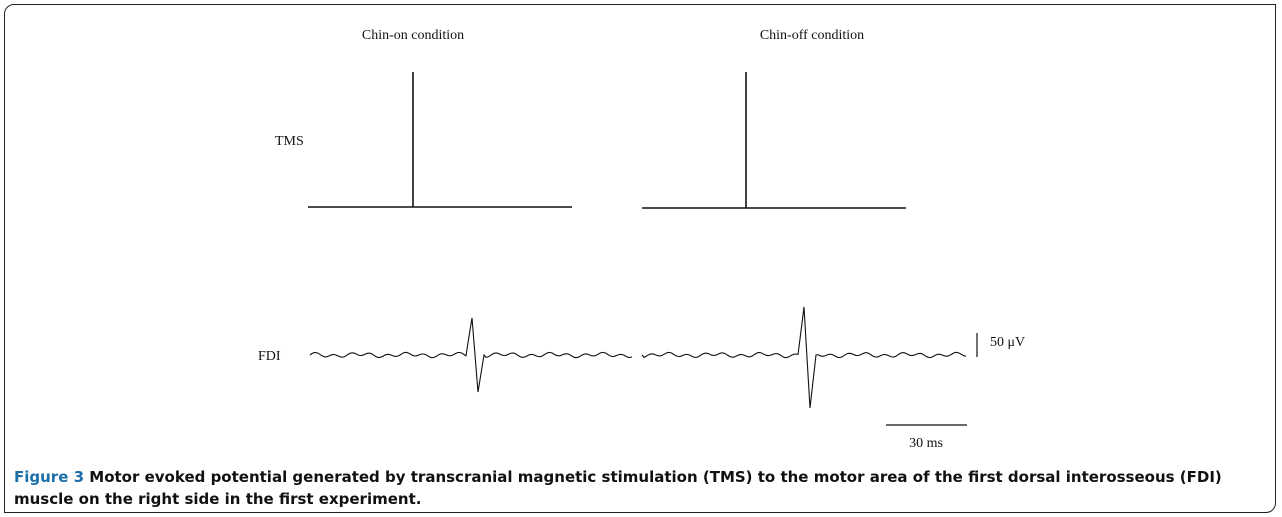 This screenshot has height=517, width=1282. Describe the element at coordinates (926, 443) in the screenshot. I see `time-label: 30 ms` at that location.